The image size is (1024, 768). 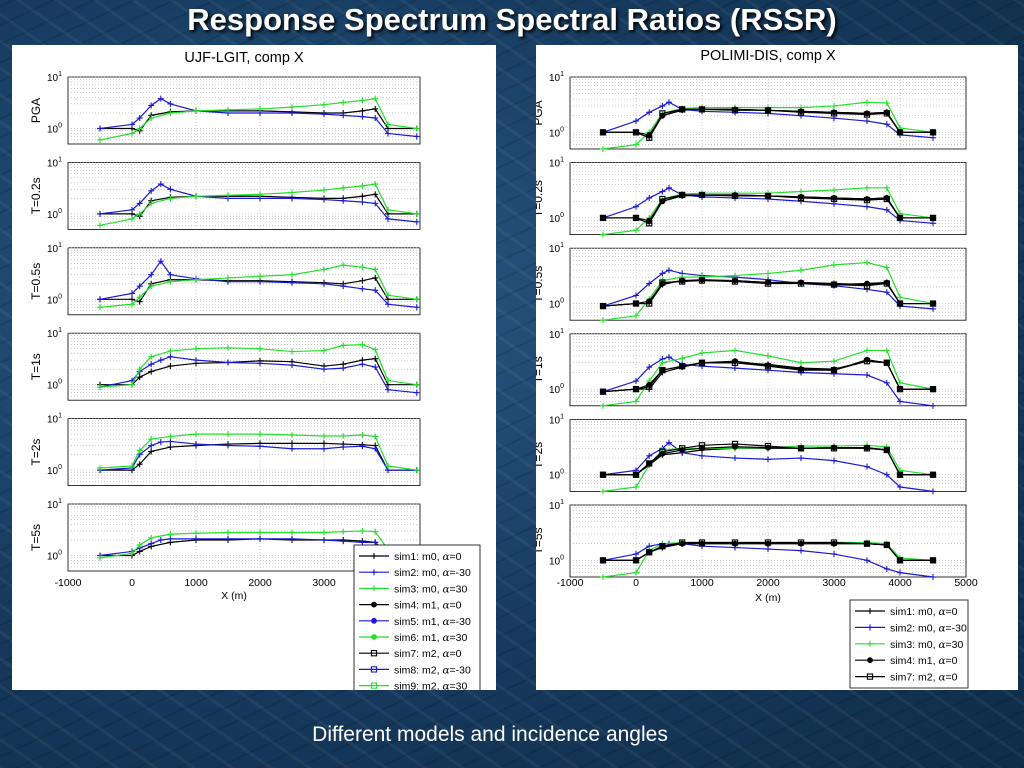 I want to click on subplot-pga: 10¹ 100 PGA, so click(x=751, y=111).